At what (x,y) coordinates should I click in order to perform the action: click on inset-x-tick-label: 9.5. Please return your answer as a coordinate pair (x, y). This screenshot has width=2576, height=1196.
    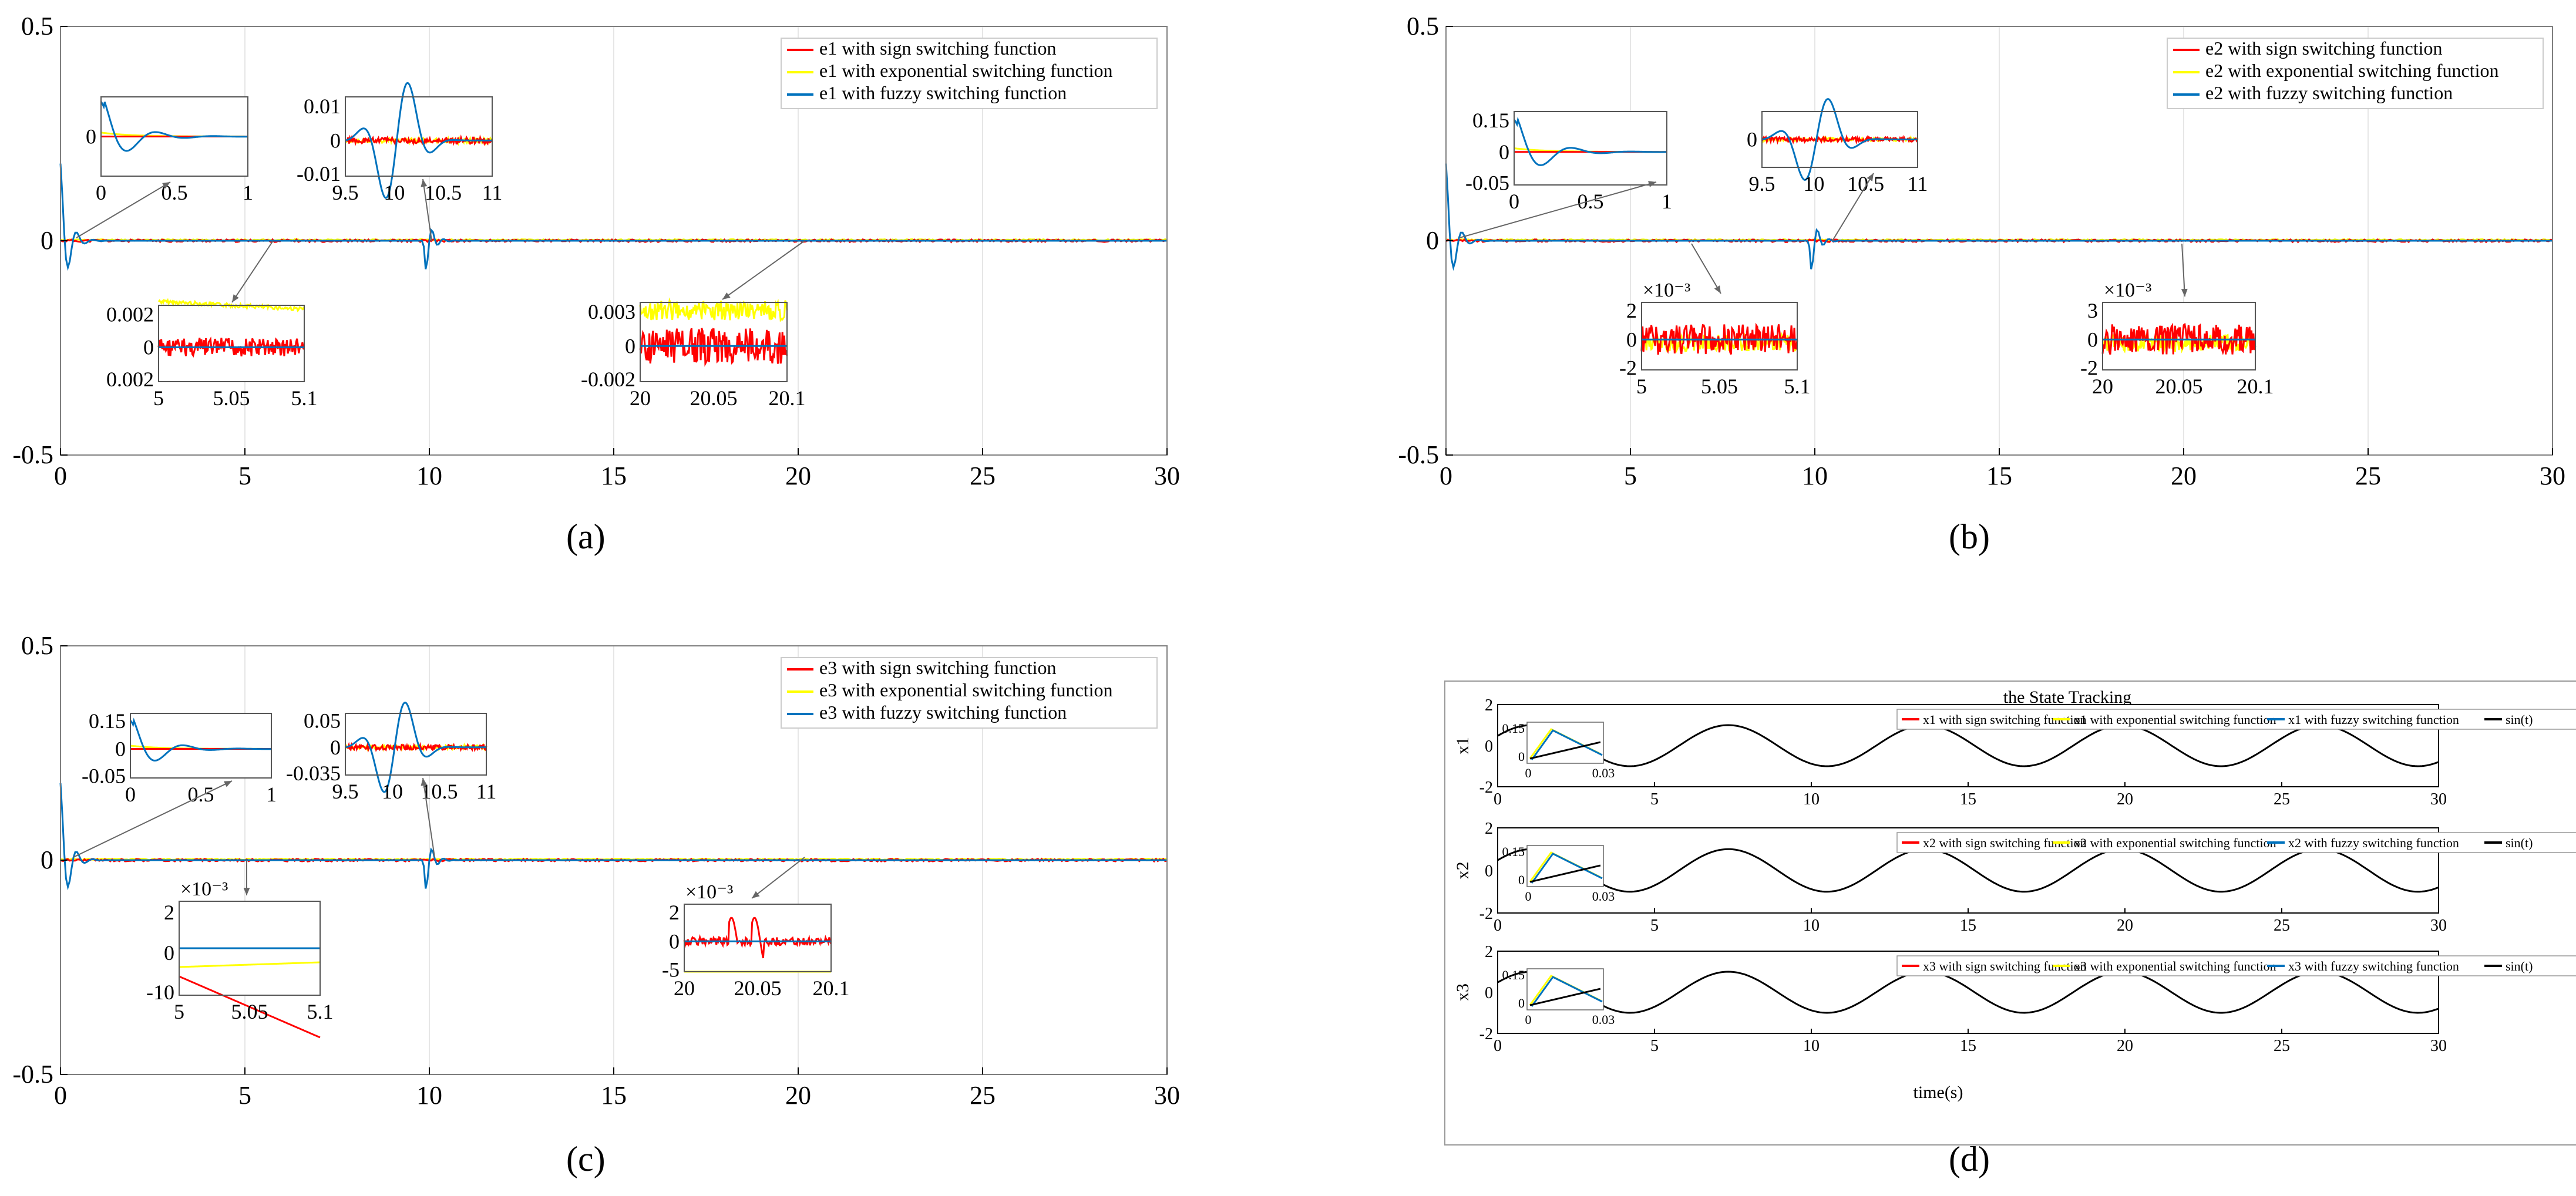
    Looking at the image, I should click on (1762, 184).